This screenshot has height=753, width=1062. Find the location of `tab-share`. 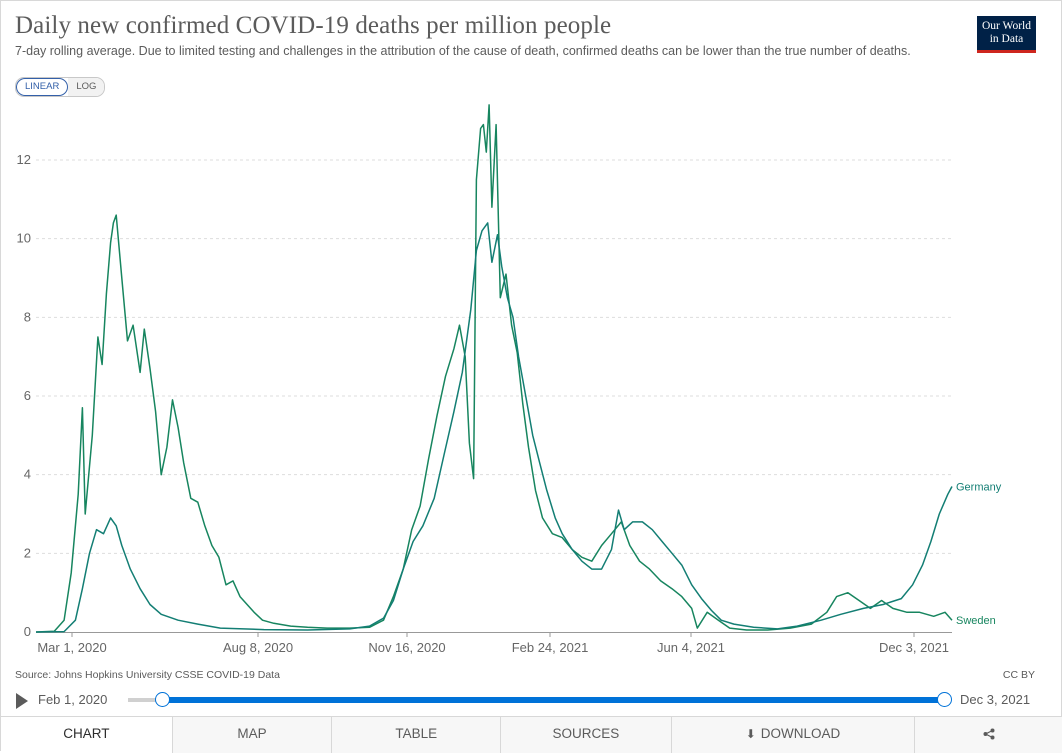

tab-share is located at coordinates (988, 735).